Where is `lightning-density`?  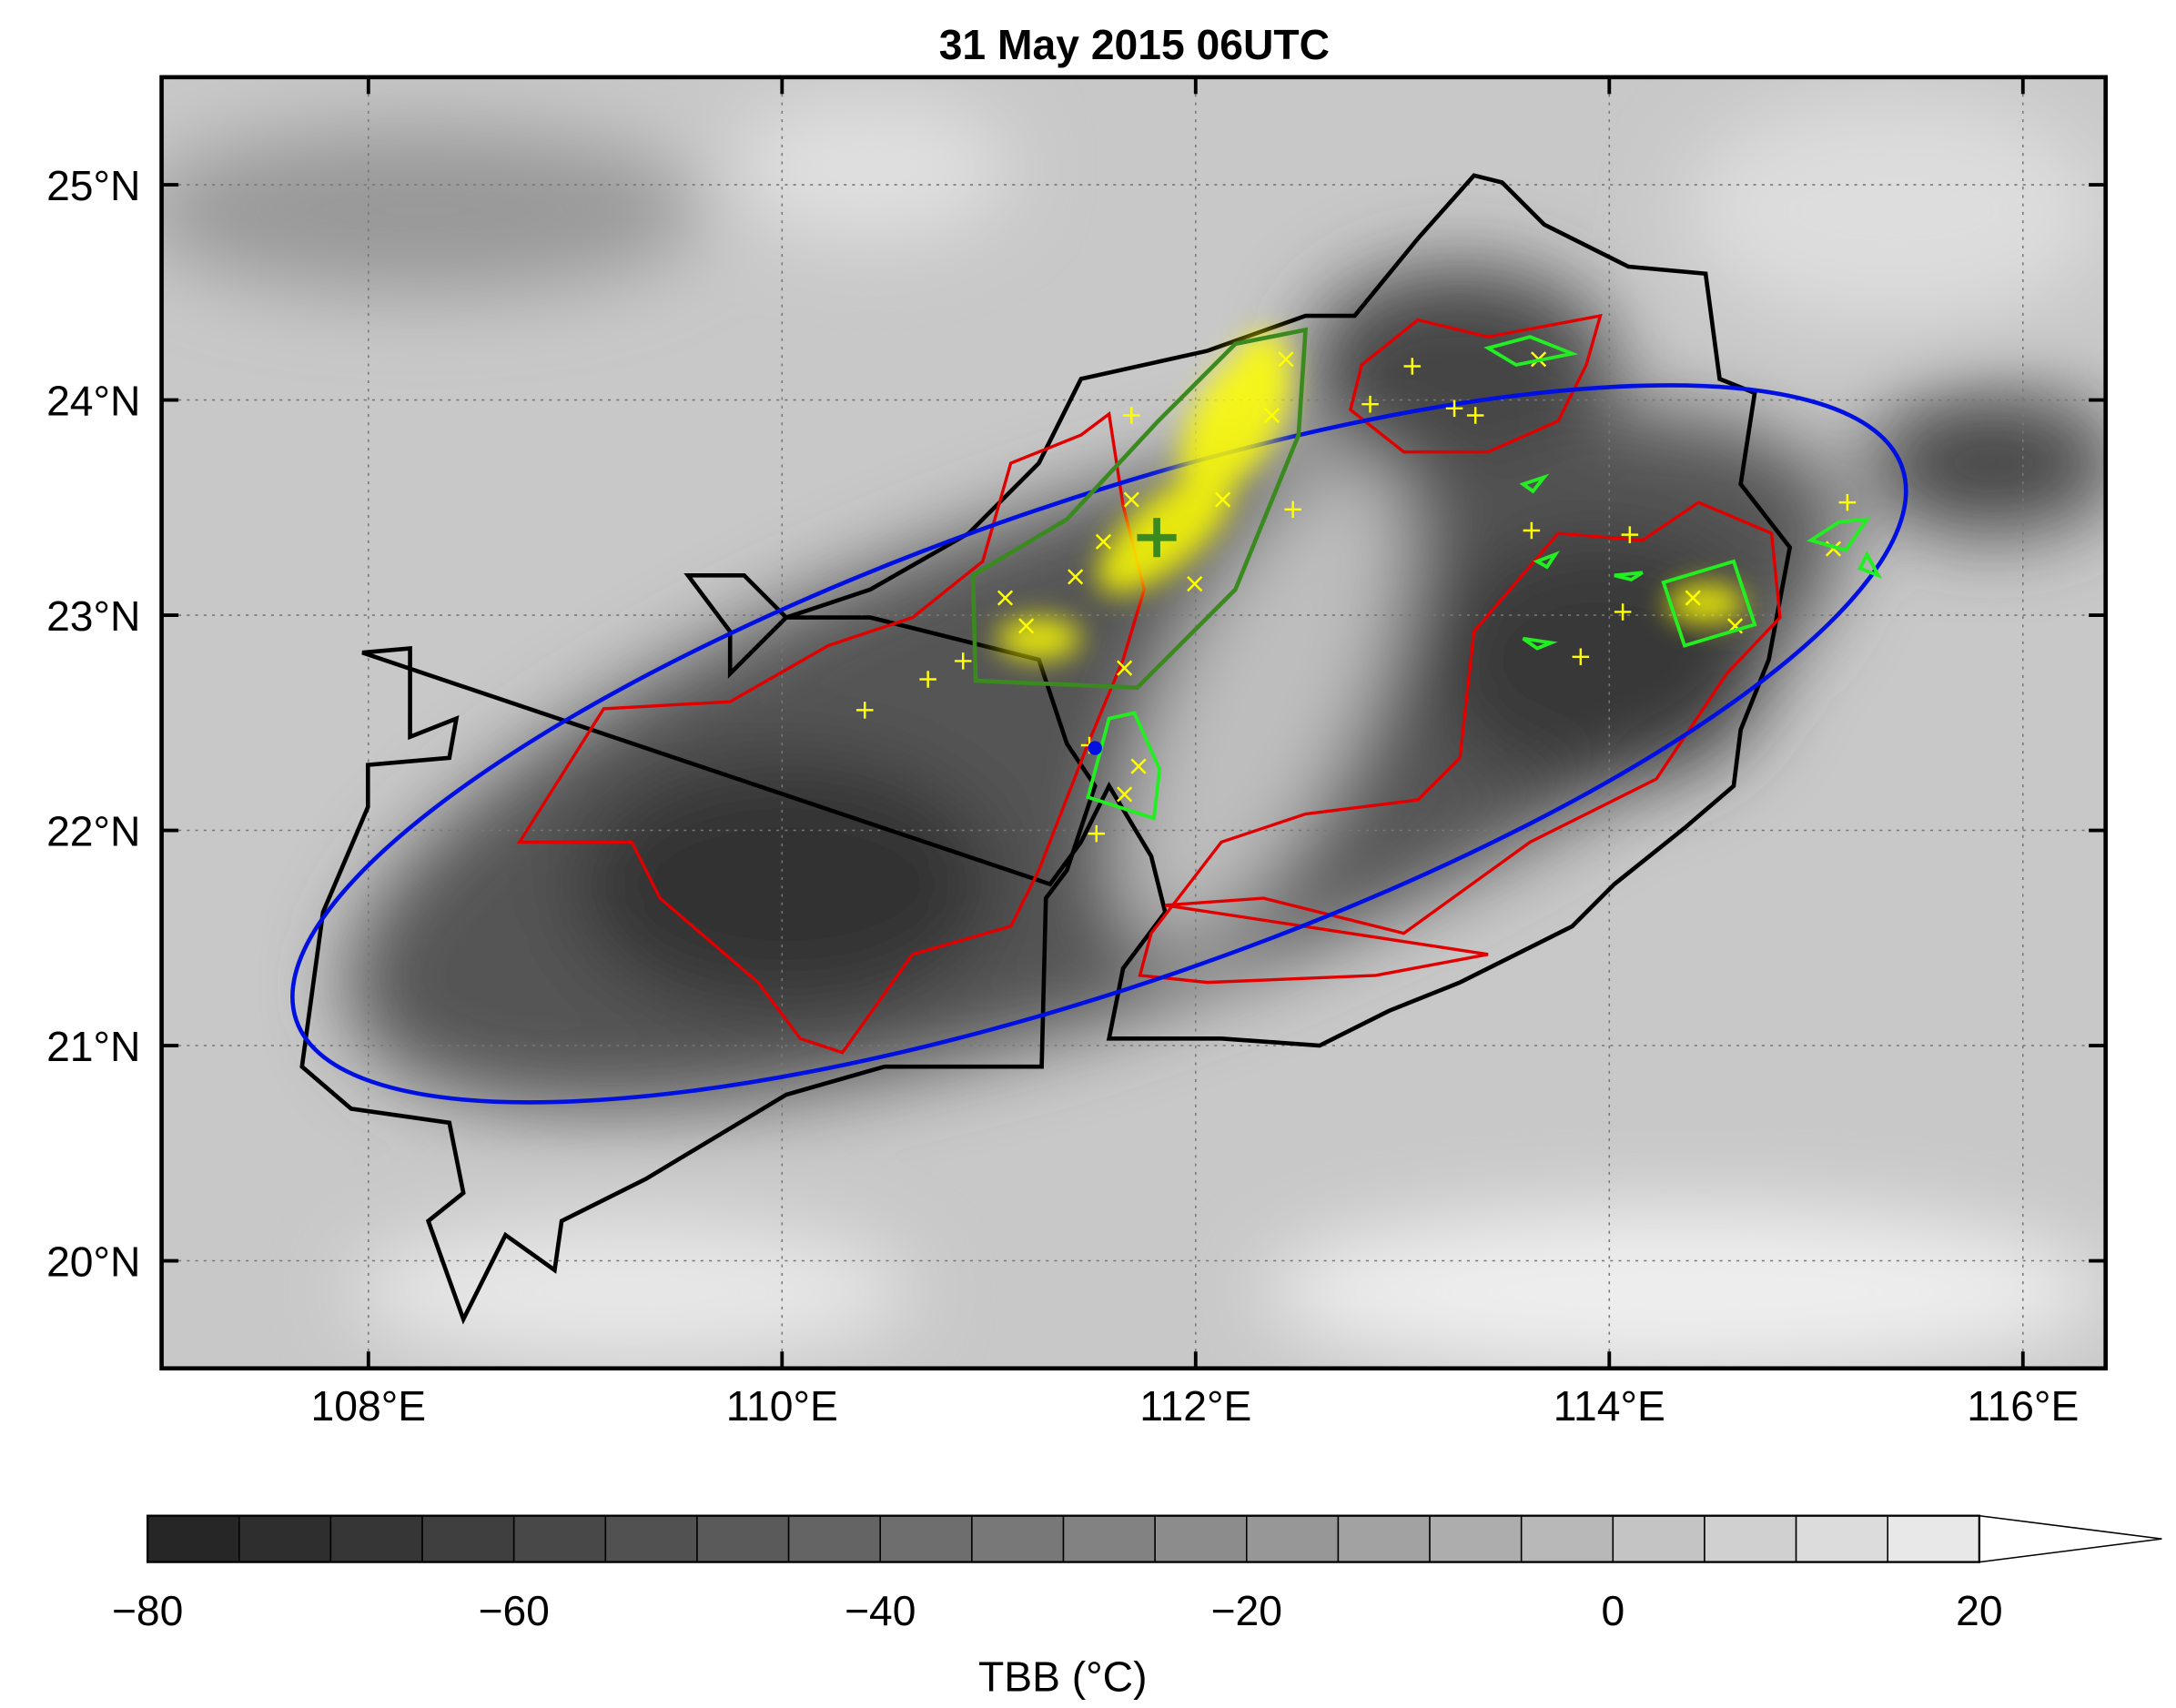
lightning-density is located at coordinates (1372, 496).